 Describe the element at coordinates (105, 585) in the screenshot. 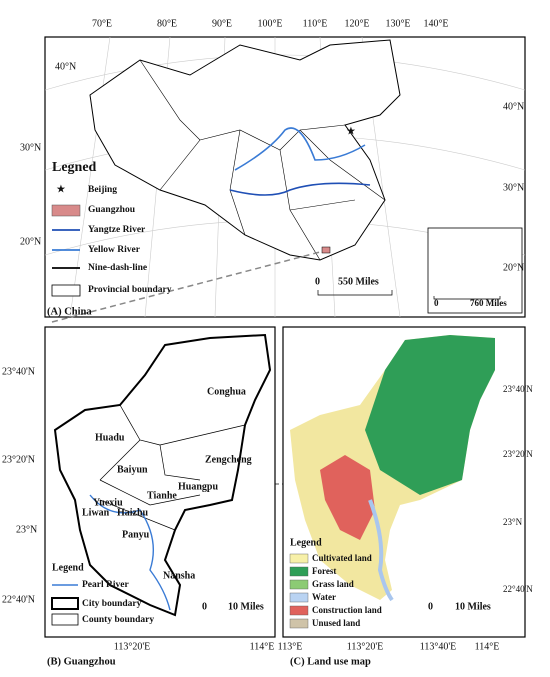

I see `legend-label: Pearl River` at that location.